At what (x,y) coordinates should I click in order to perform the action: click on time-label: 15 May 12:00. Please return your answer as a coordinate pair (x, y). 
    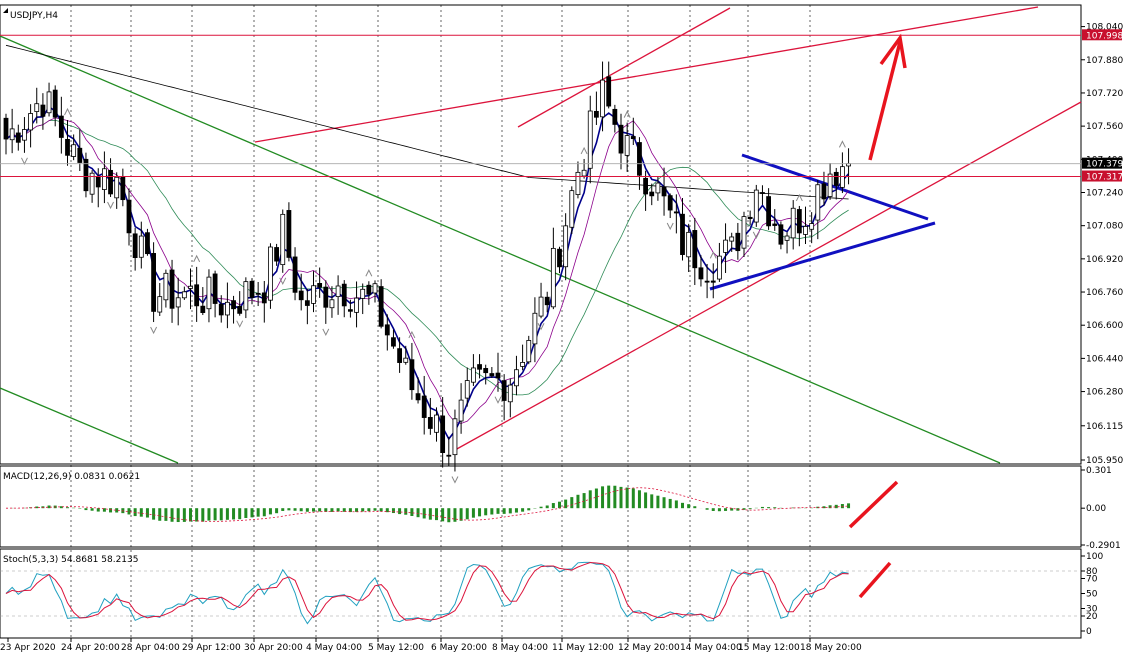
    Looking at the image, I should click on (769, 648).